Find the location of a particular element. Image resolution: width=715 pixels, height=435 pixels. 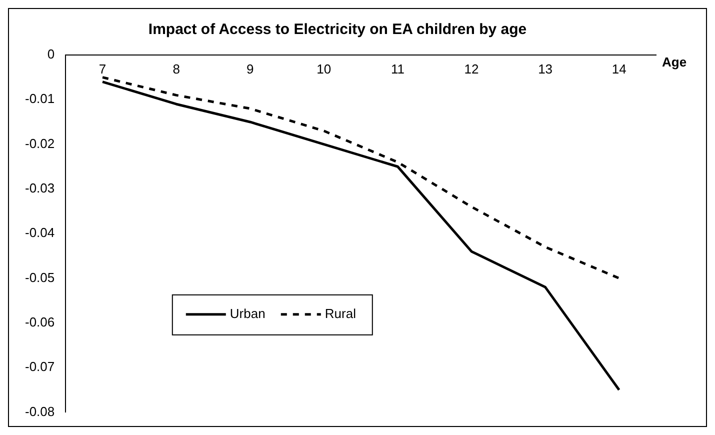

x-tick-label: 12 is located at coordinates (471, 68).